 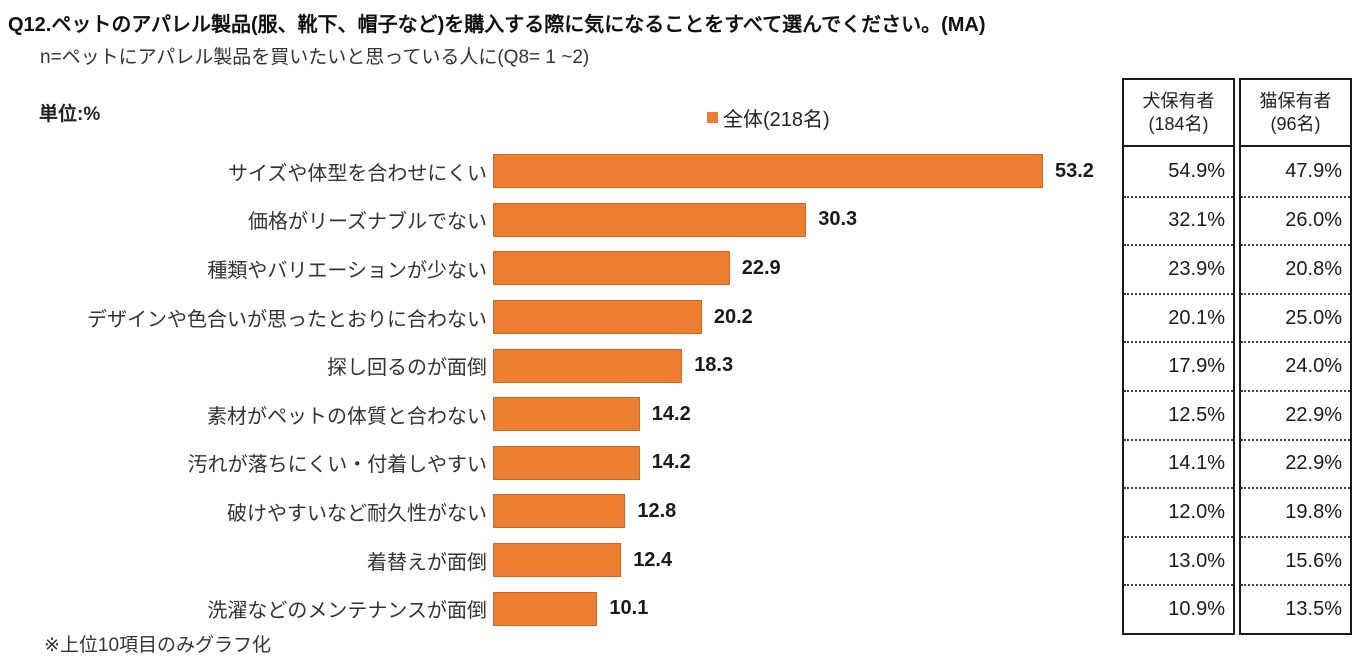 What do you see at coordinates (802, 608) in the screenshot?
I see `bar-track: 10.1` at bounding box center [802, 608].